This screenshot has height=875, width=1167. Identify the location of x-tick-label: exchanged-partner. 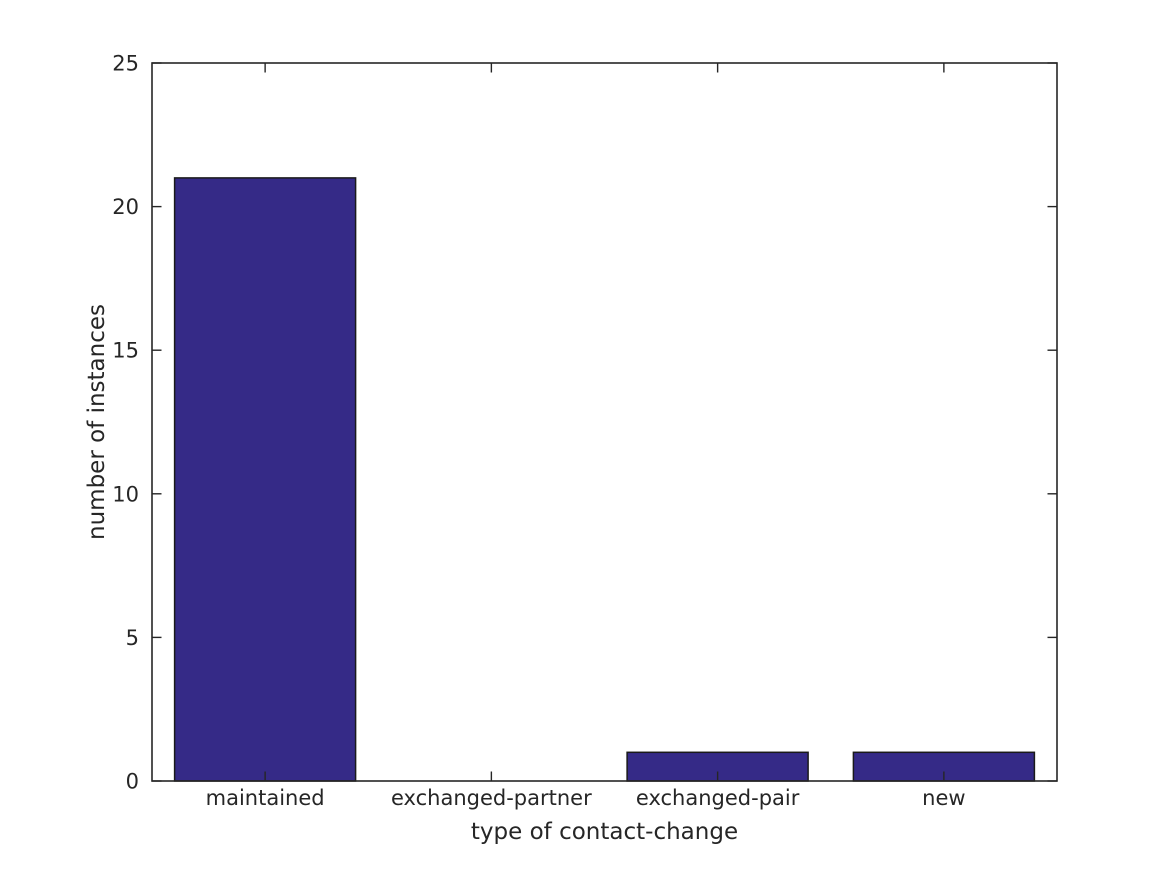
(491, 798).